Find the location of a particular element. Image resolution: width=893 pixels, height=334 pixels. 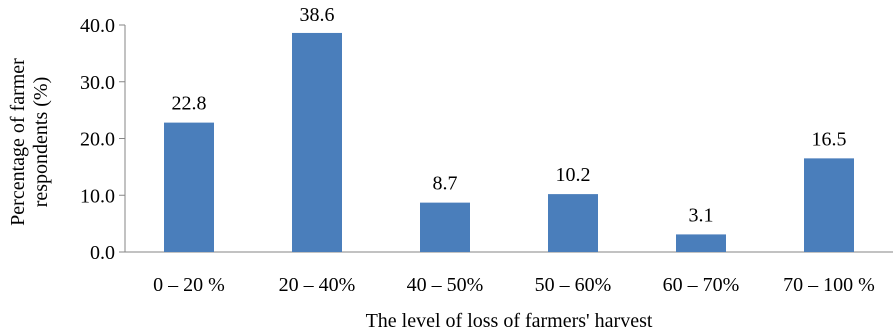

y-axis-title-line-2: respondents (%) is located at coordinates (41, 142).